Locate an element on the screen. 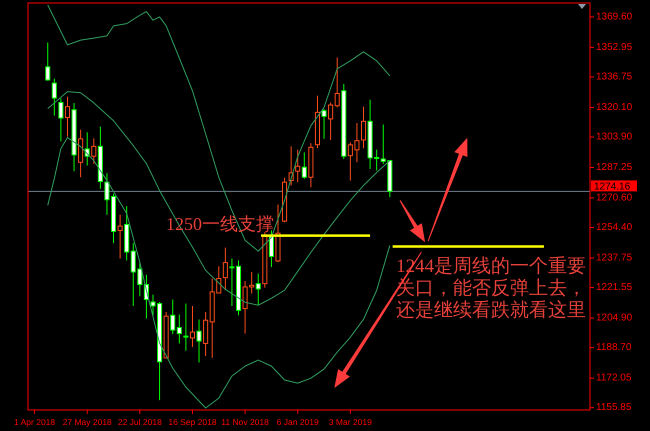  y-tick-label: 1237.75 is located at coordinates (614, 258).